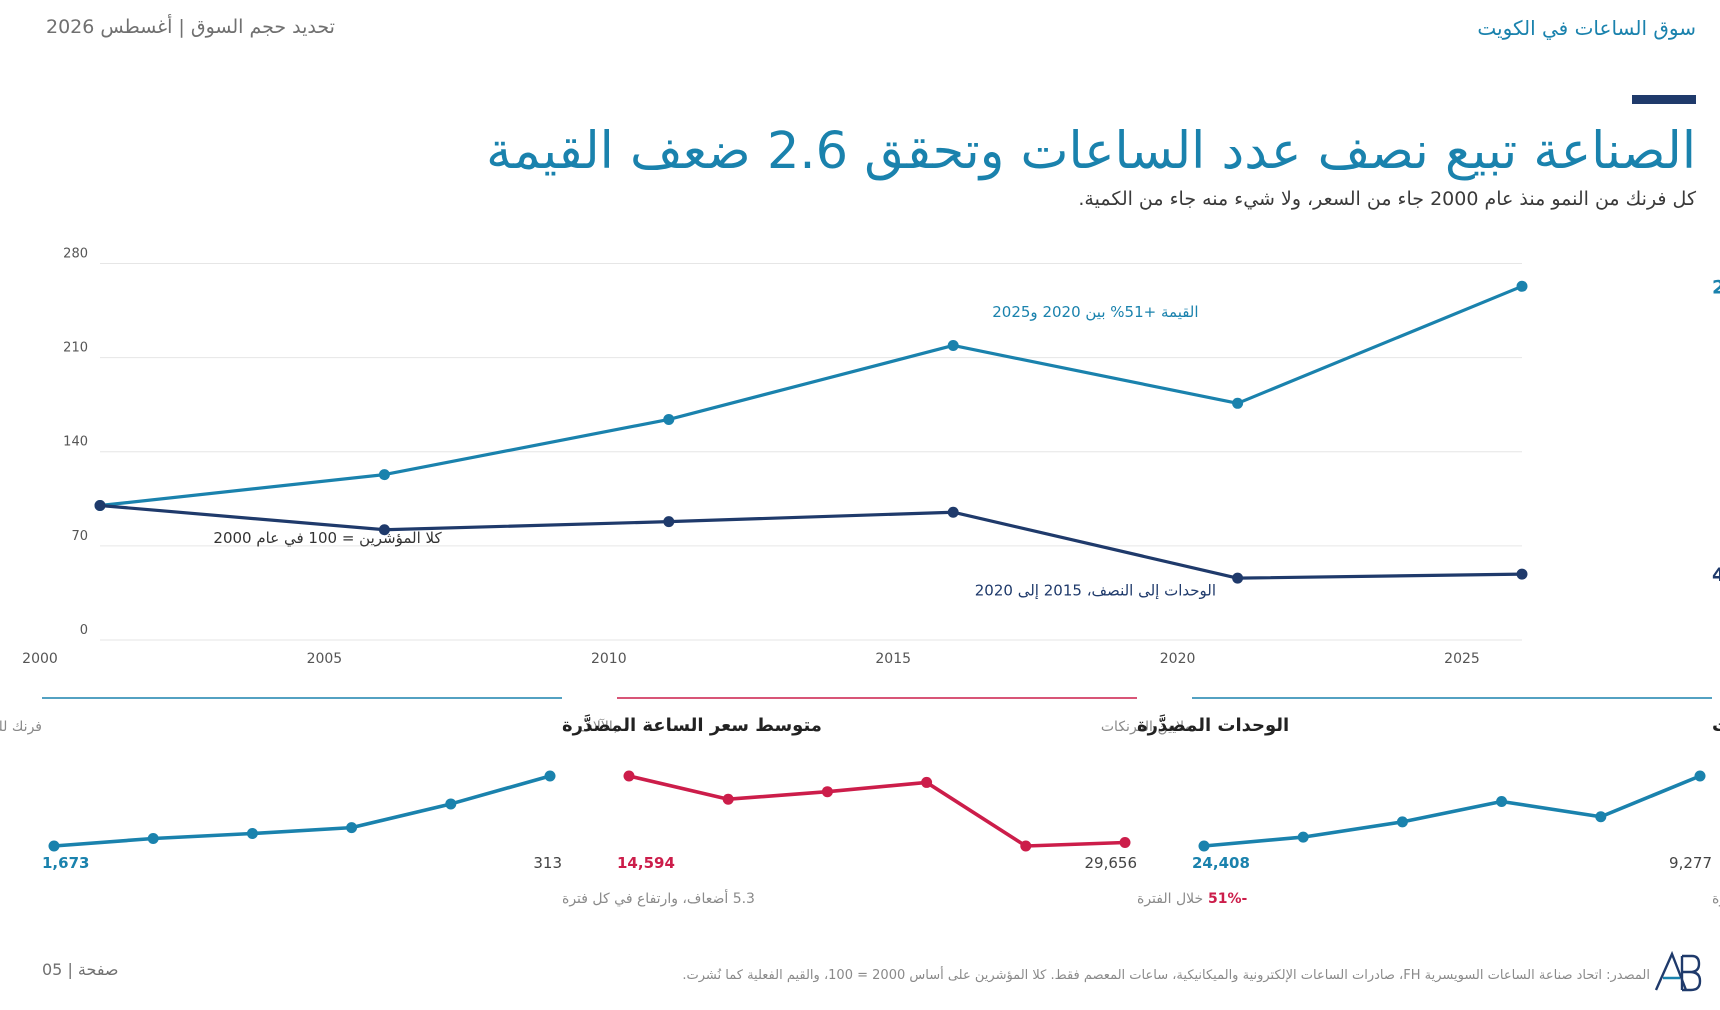  I want to click on panel-end-value: 14,594, so click(646, 863).